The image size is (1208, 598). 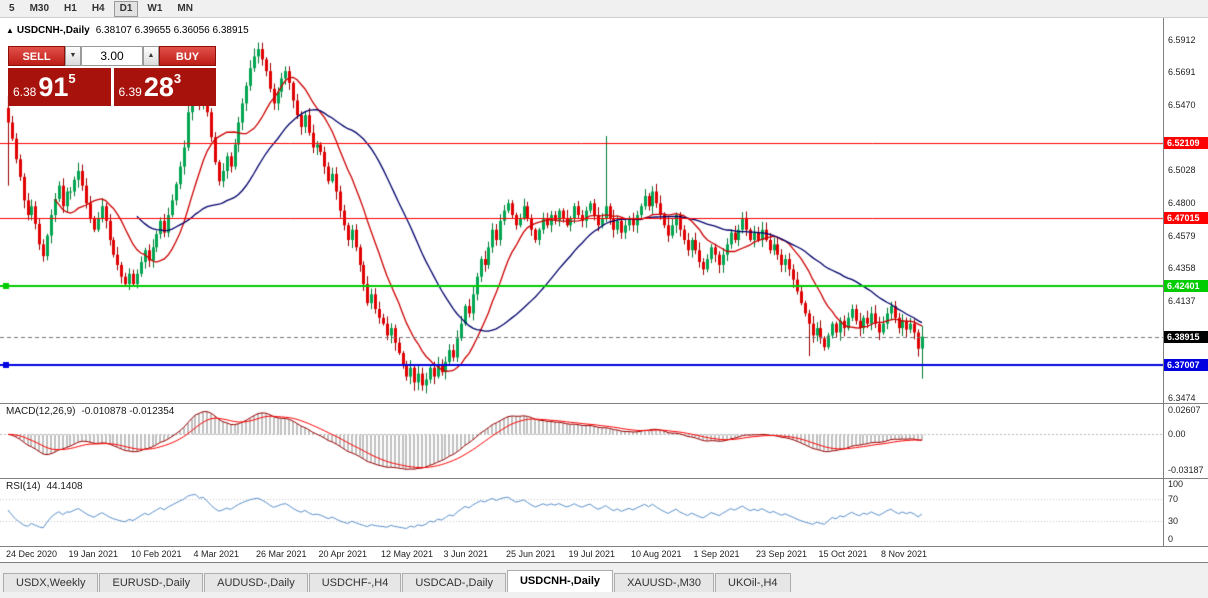 I want to click on chart-ohlc-values: 6.38107 6.39655 6.36056 6.38915, so click(x=172, y=30).